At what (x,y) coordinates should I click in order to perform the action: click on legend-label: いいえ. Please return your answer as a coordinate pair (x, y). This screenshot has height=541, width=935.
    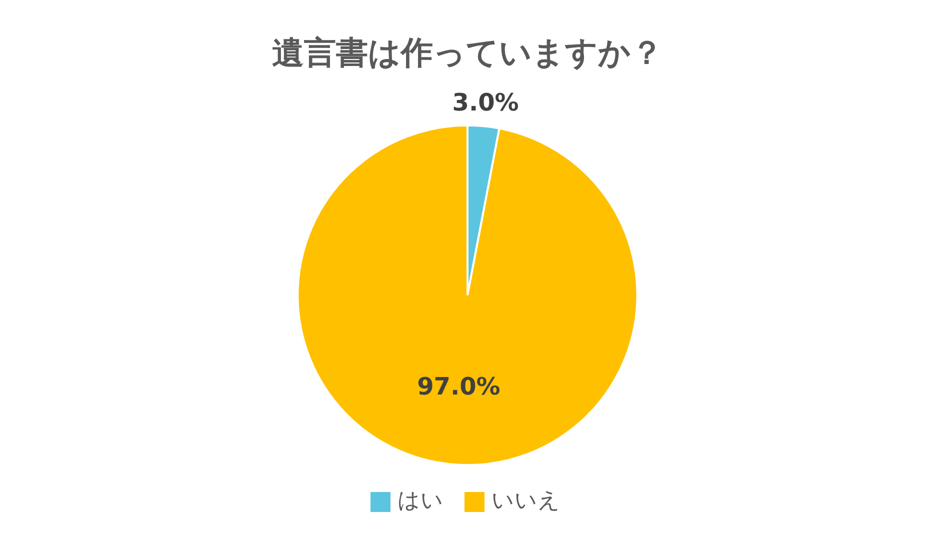
    Looking at the image, I should click on (526, 501).